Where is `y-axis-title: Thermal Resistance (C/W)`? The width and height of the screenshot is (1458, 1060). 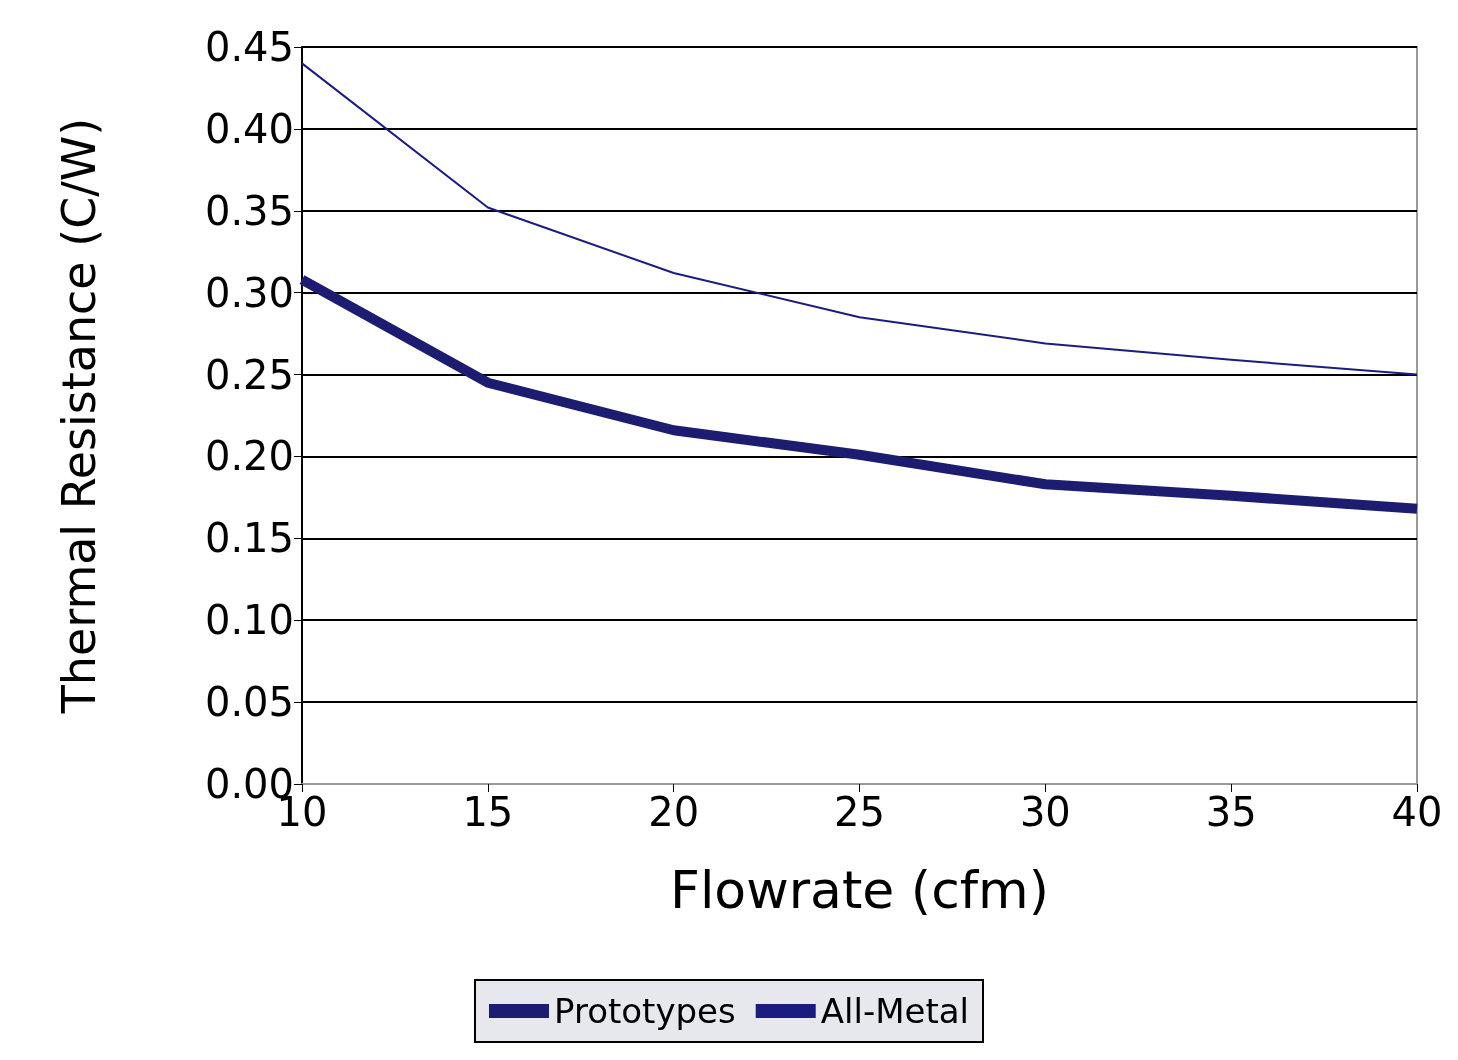 y-axis-title: Thermal Resistance (C/W) is located at coordinates (79, 416).